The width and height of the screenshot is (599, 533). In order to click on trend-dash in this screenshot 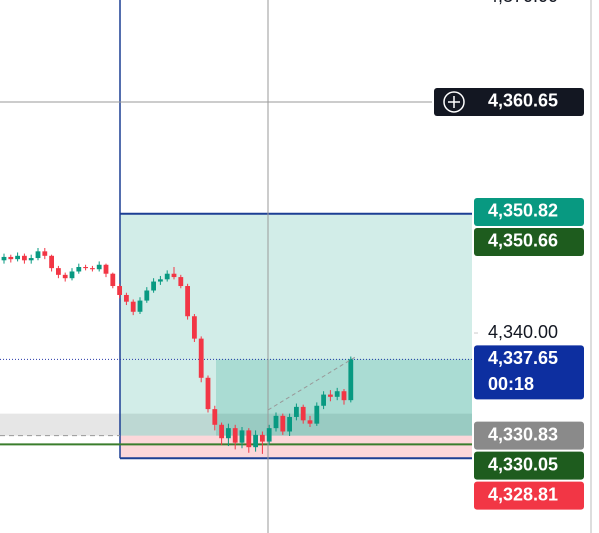, I will do `click(311, 383)`.